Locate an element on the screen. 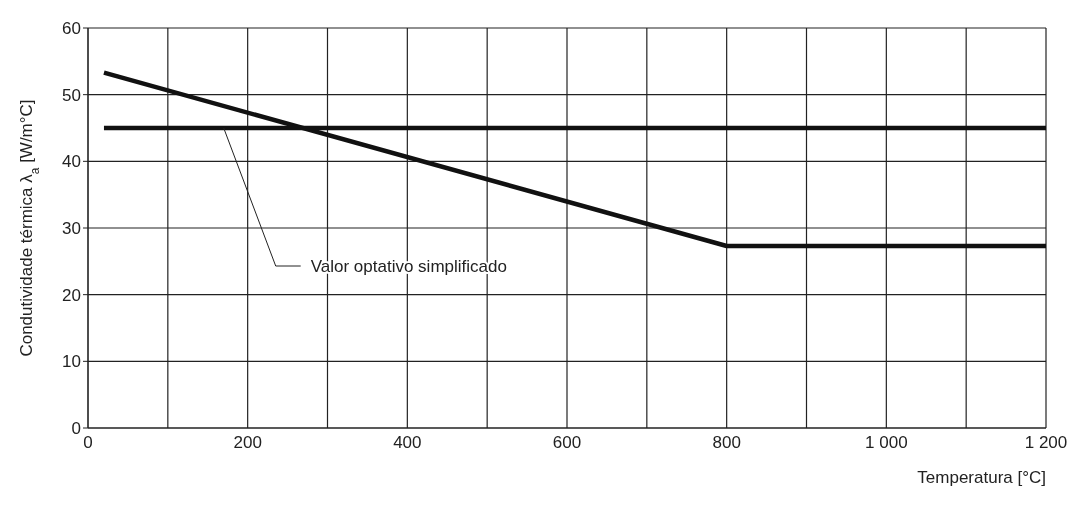 This screenshot has height=511, width=1084. x-tick-label: 400 is located at coordinates (407, 443).